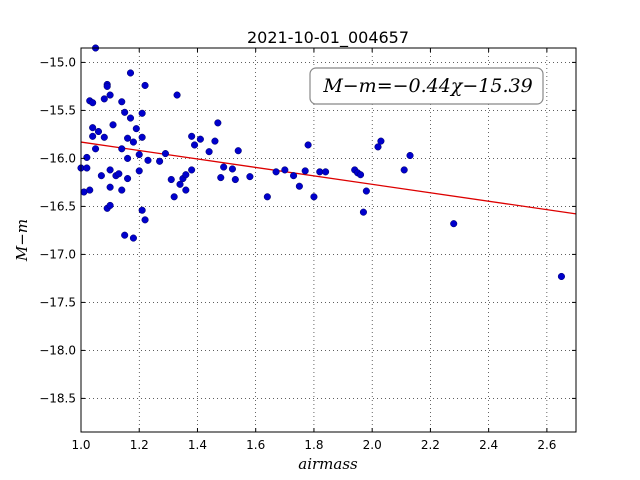 This screenshot has height=480, width=640. I want to click on y-tick-label: −18.5, so click(57, 398).